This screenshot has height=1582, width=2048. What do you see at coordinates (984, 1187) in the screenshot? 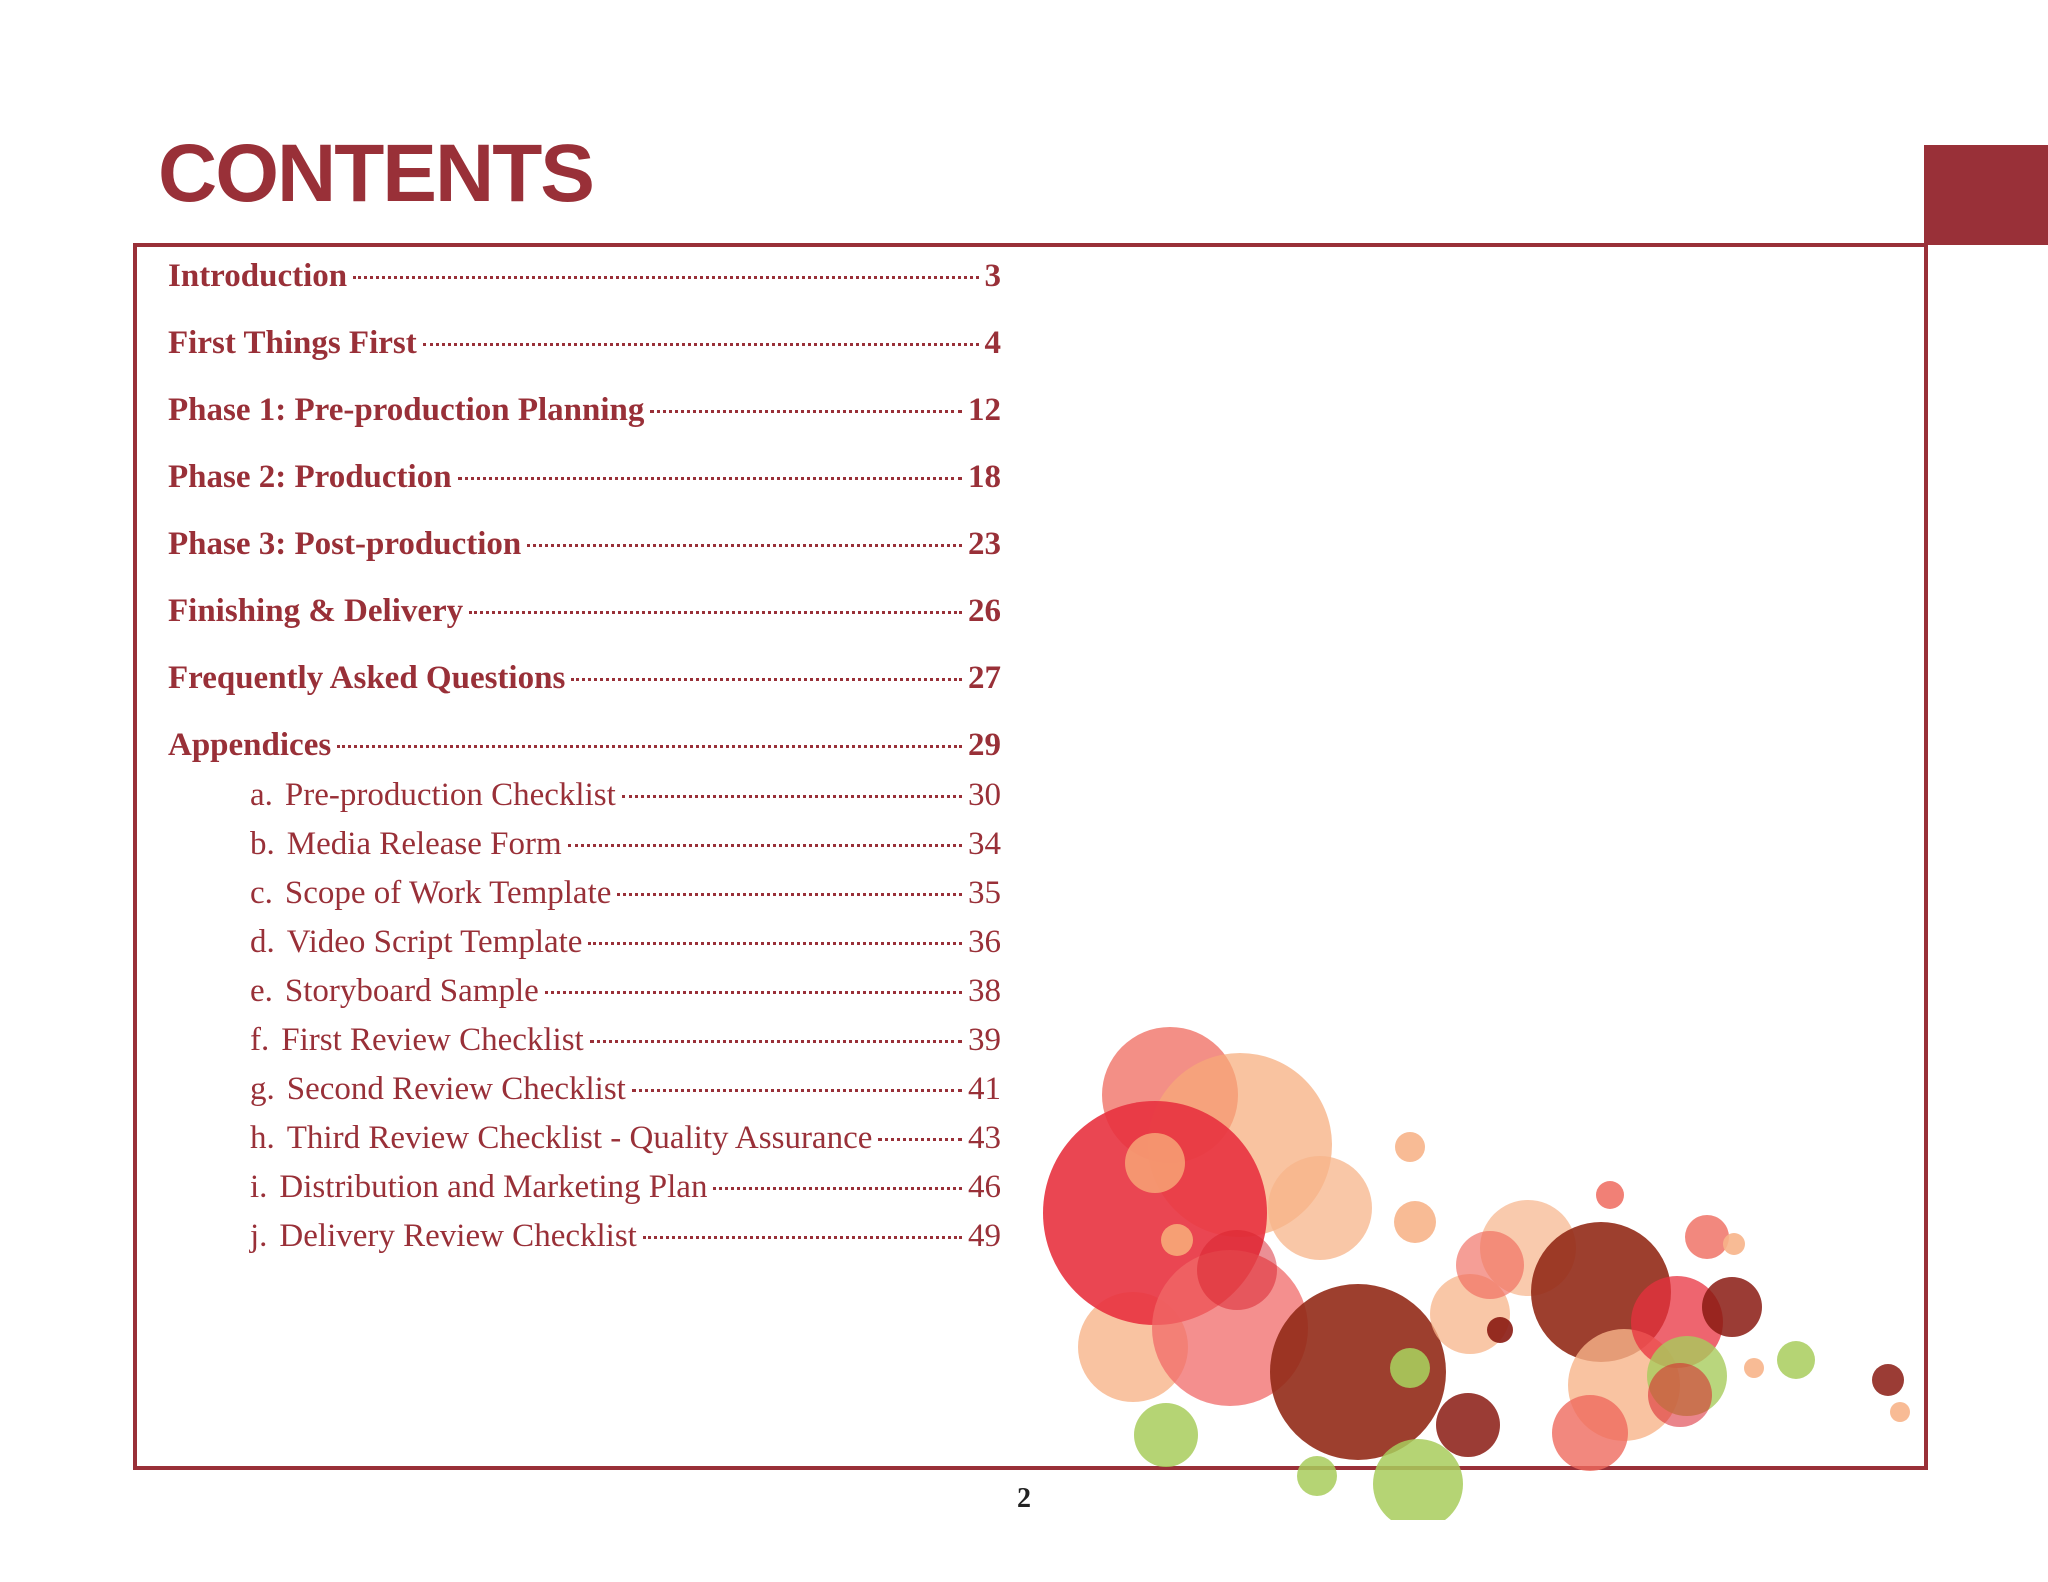
I see `toc-entry-page: 46` at bounding box center [984, 1187].